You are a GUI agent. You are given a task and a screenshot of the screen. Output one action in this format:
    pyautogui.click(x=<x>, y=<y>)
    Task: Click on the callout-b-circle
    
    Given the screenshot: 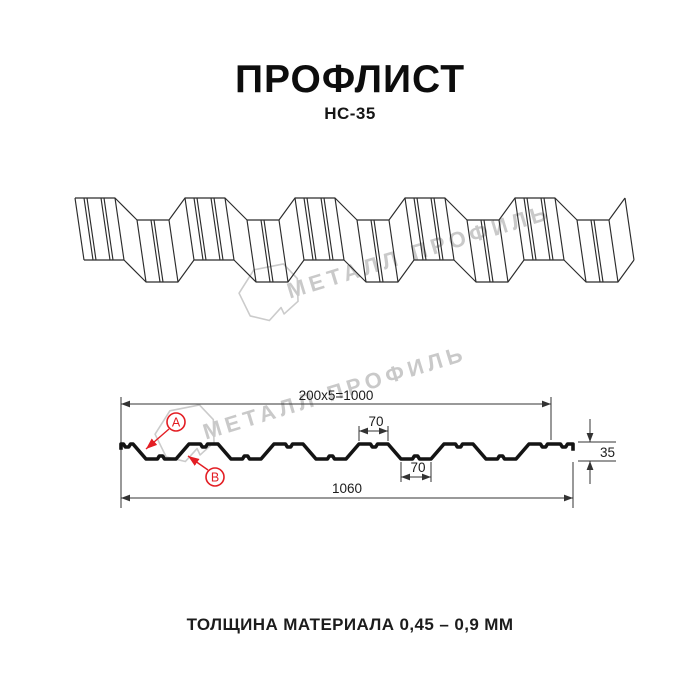 What is the action you would take?
    pyautogui.click(x=215, y=477)
    